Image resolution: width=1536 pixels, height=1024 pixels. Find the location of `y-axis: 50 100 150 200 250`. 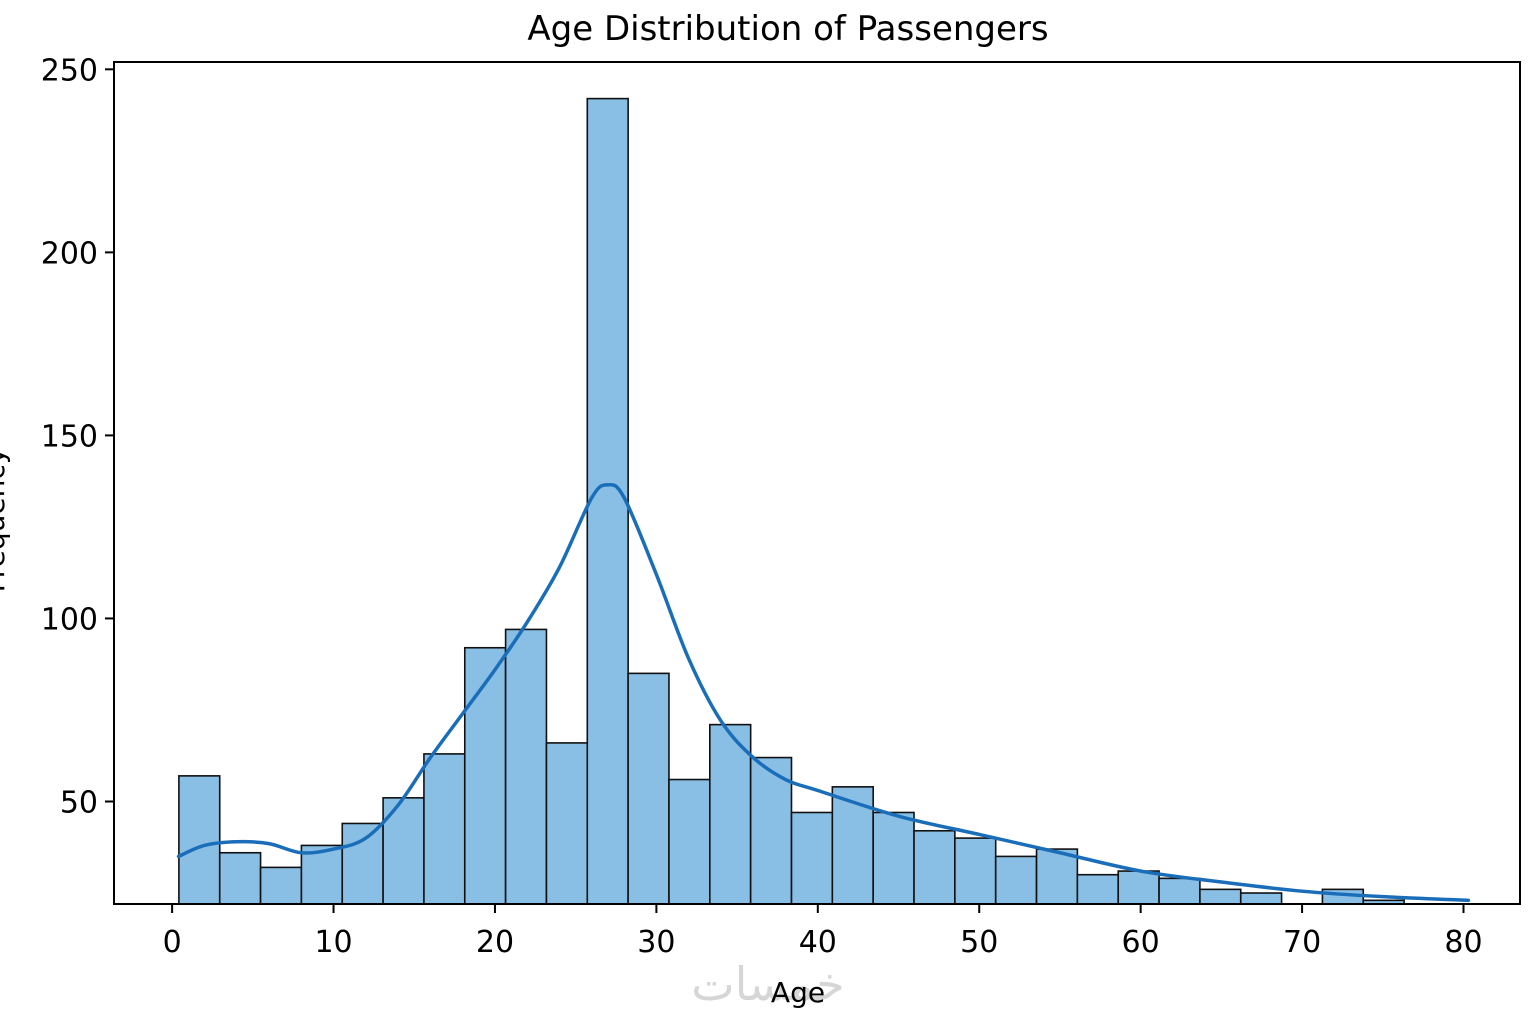

y-axis: 50 100 150 200 250 is located at coordinates (77, 436).